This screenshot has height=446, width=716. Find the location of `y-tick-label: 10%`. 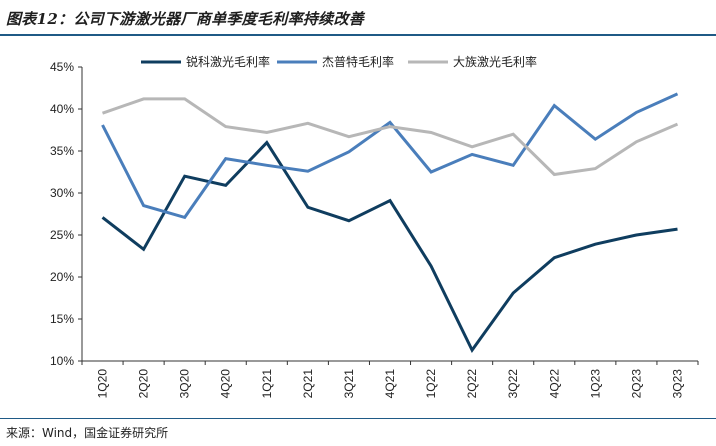

y-tick-label: 10% is located at coordinates (62, 361).